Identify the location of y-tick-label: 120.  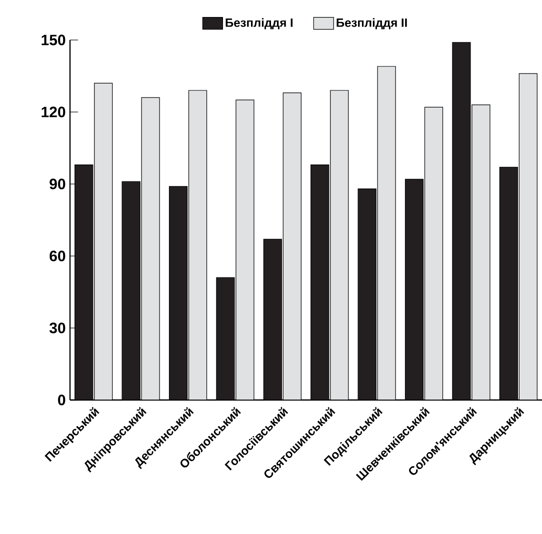
(54, 112).